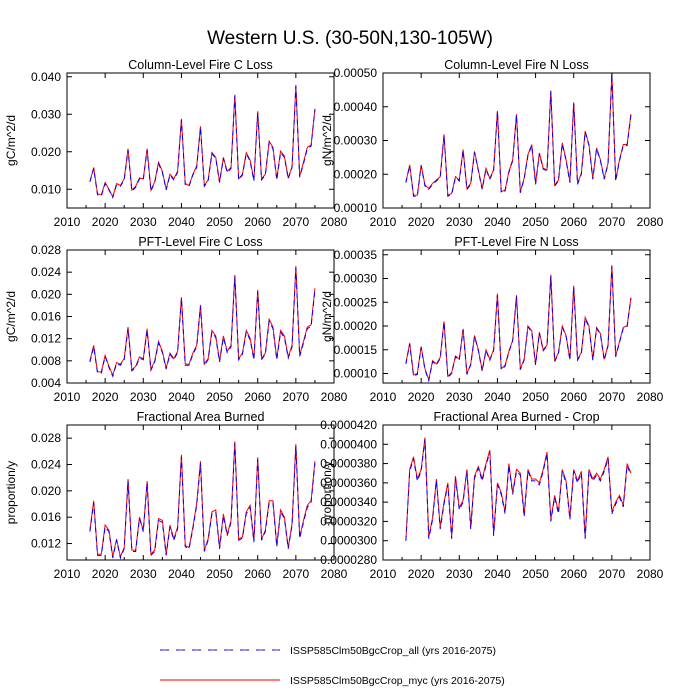  What do you see at coordinates (46, 517) in the screenshot?
I see `y-tick-label: 0.016` at bounding box center [46, 517].